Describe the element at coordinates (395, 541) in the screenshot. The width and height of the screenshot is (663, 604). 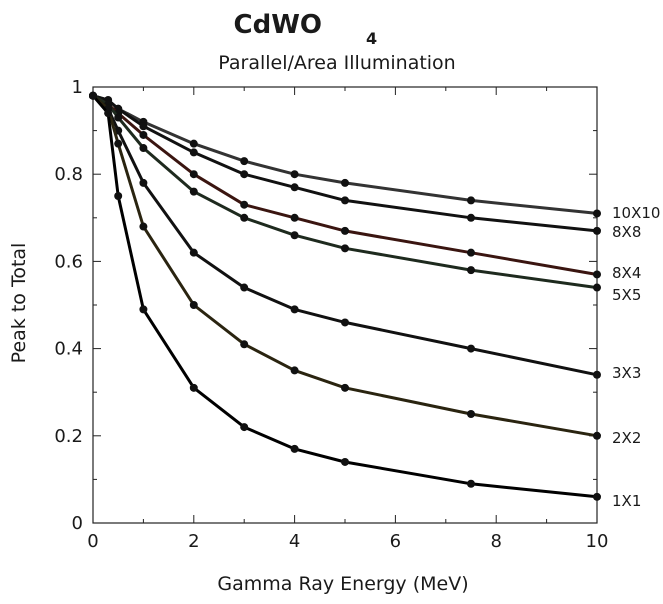
I see `x-tick-label: 6` at that location.